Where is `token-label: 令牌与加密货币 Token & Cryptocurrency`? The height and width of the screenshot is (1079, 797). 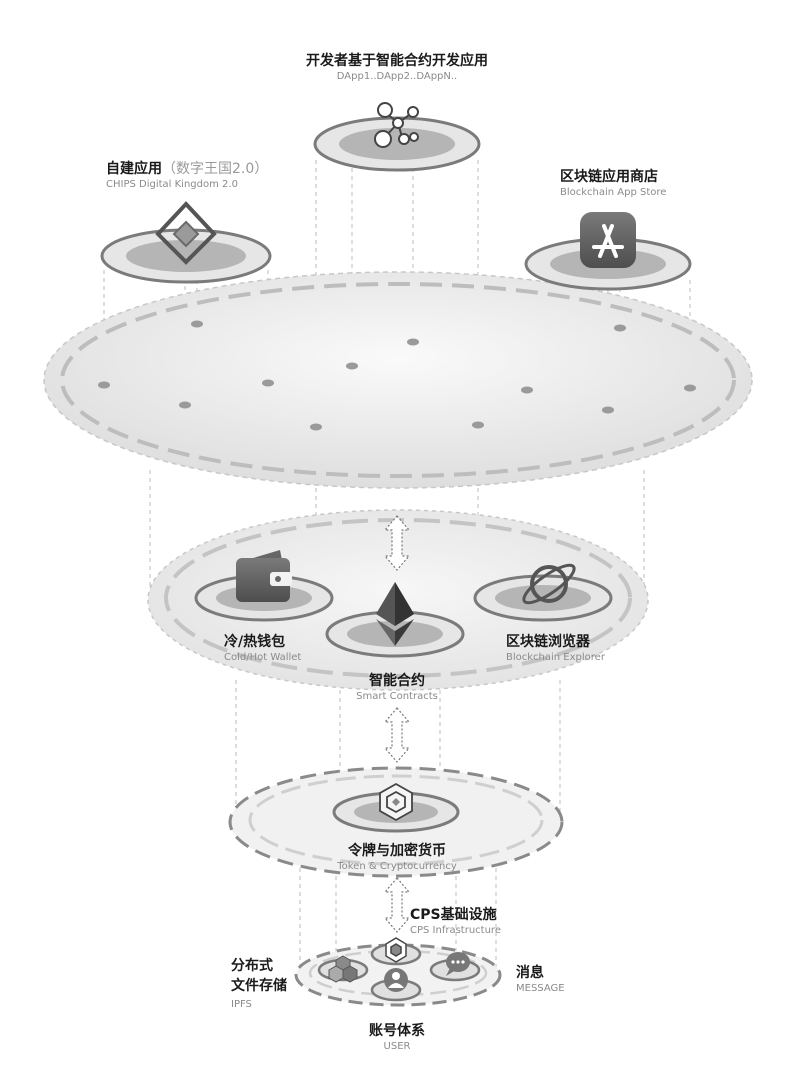
token-label: 令牌与加密货币 Token & Cryptocurrency is located at coordinates (397, 856).